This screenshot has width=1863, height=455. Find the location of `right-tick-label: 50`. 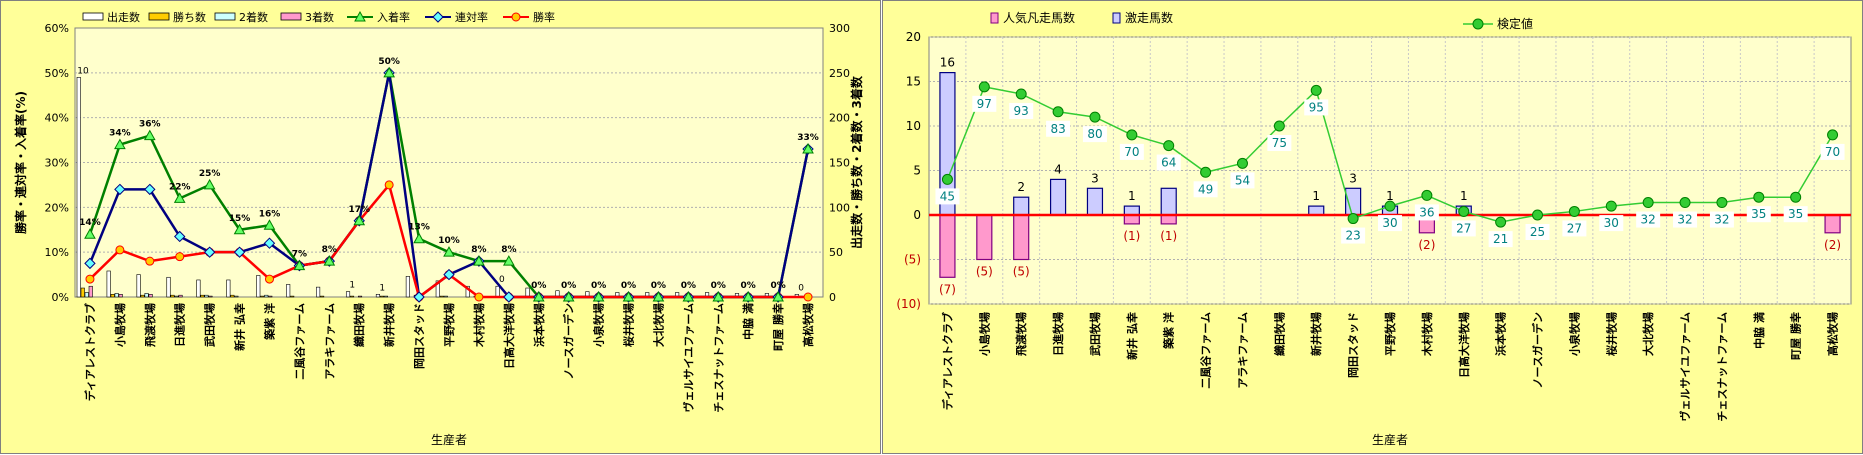

right-tick-label: 50 is located at coordinates (836, 252).